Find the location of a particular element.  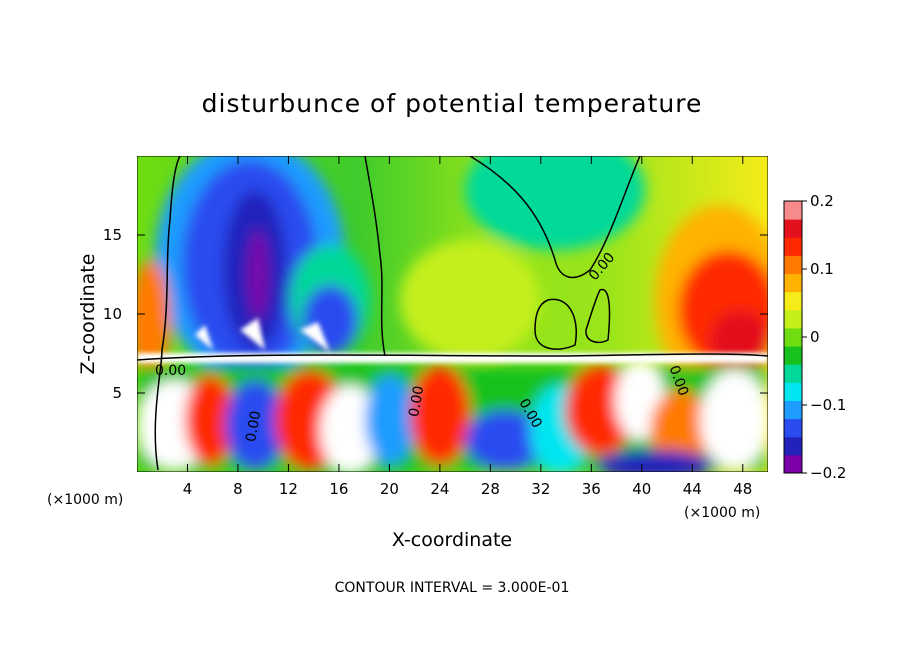

x-tick-label: 16 is located at coordinates (338, 489).